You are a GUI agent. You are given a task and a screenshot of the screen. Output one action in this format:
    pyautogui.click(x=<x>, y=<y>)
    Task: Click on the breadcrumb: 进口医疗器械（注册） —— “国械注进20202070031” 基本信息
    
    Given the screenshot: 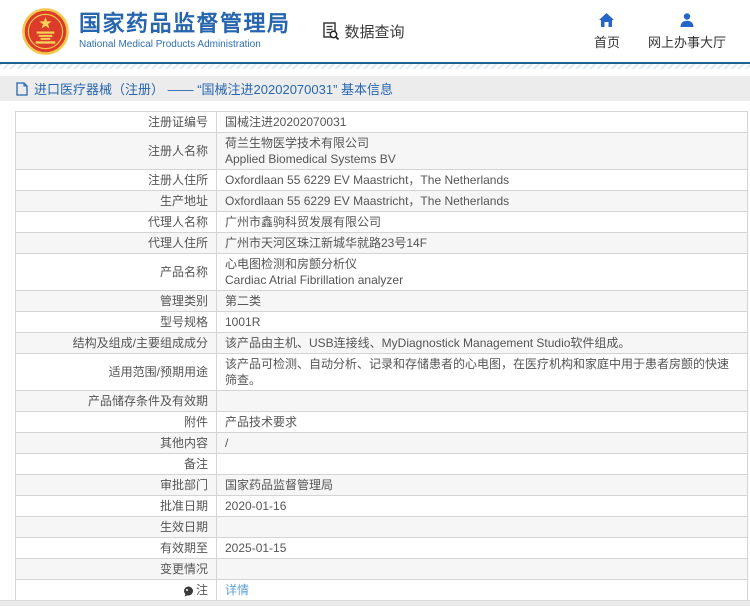 What is the action you would take?
    pyautogui.click(x=375, y=88)
    